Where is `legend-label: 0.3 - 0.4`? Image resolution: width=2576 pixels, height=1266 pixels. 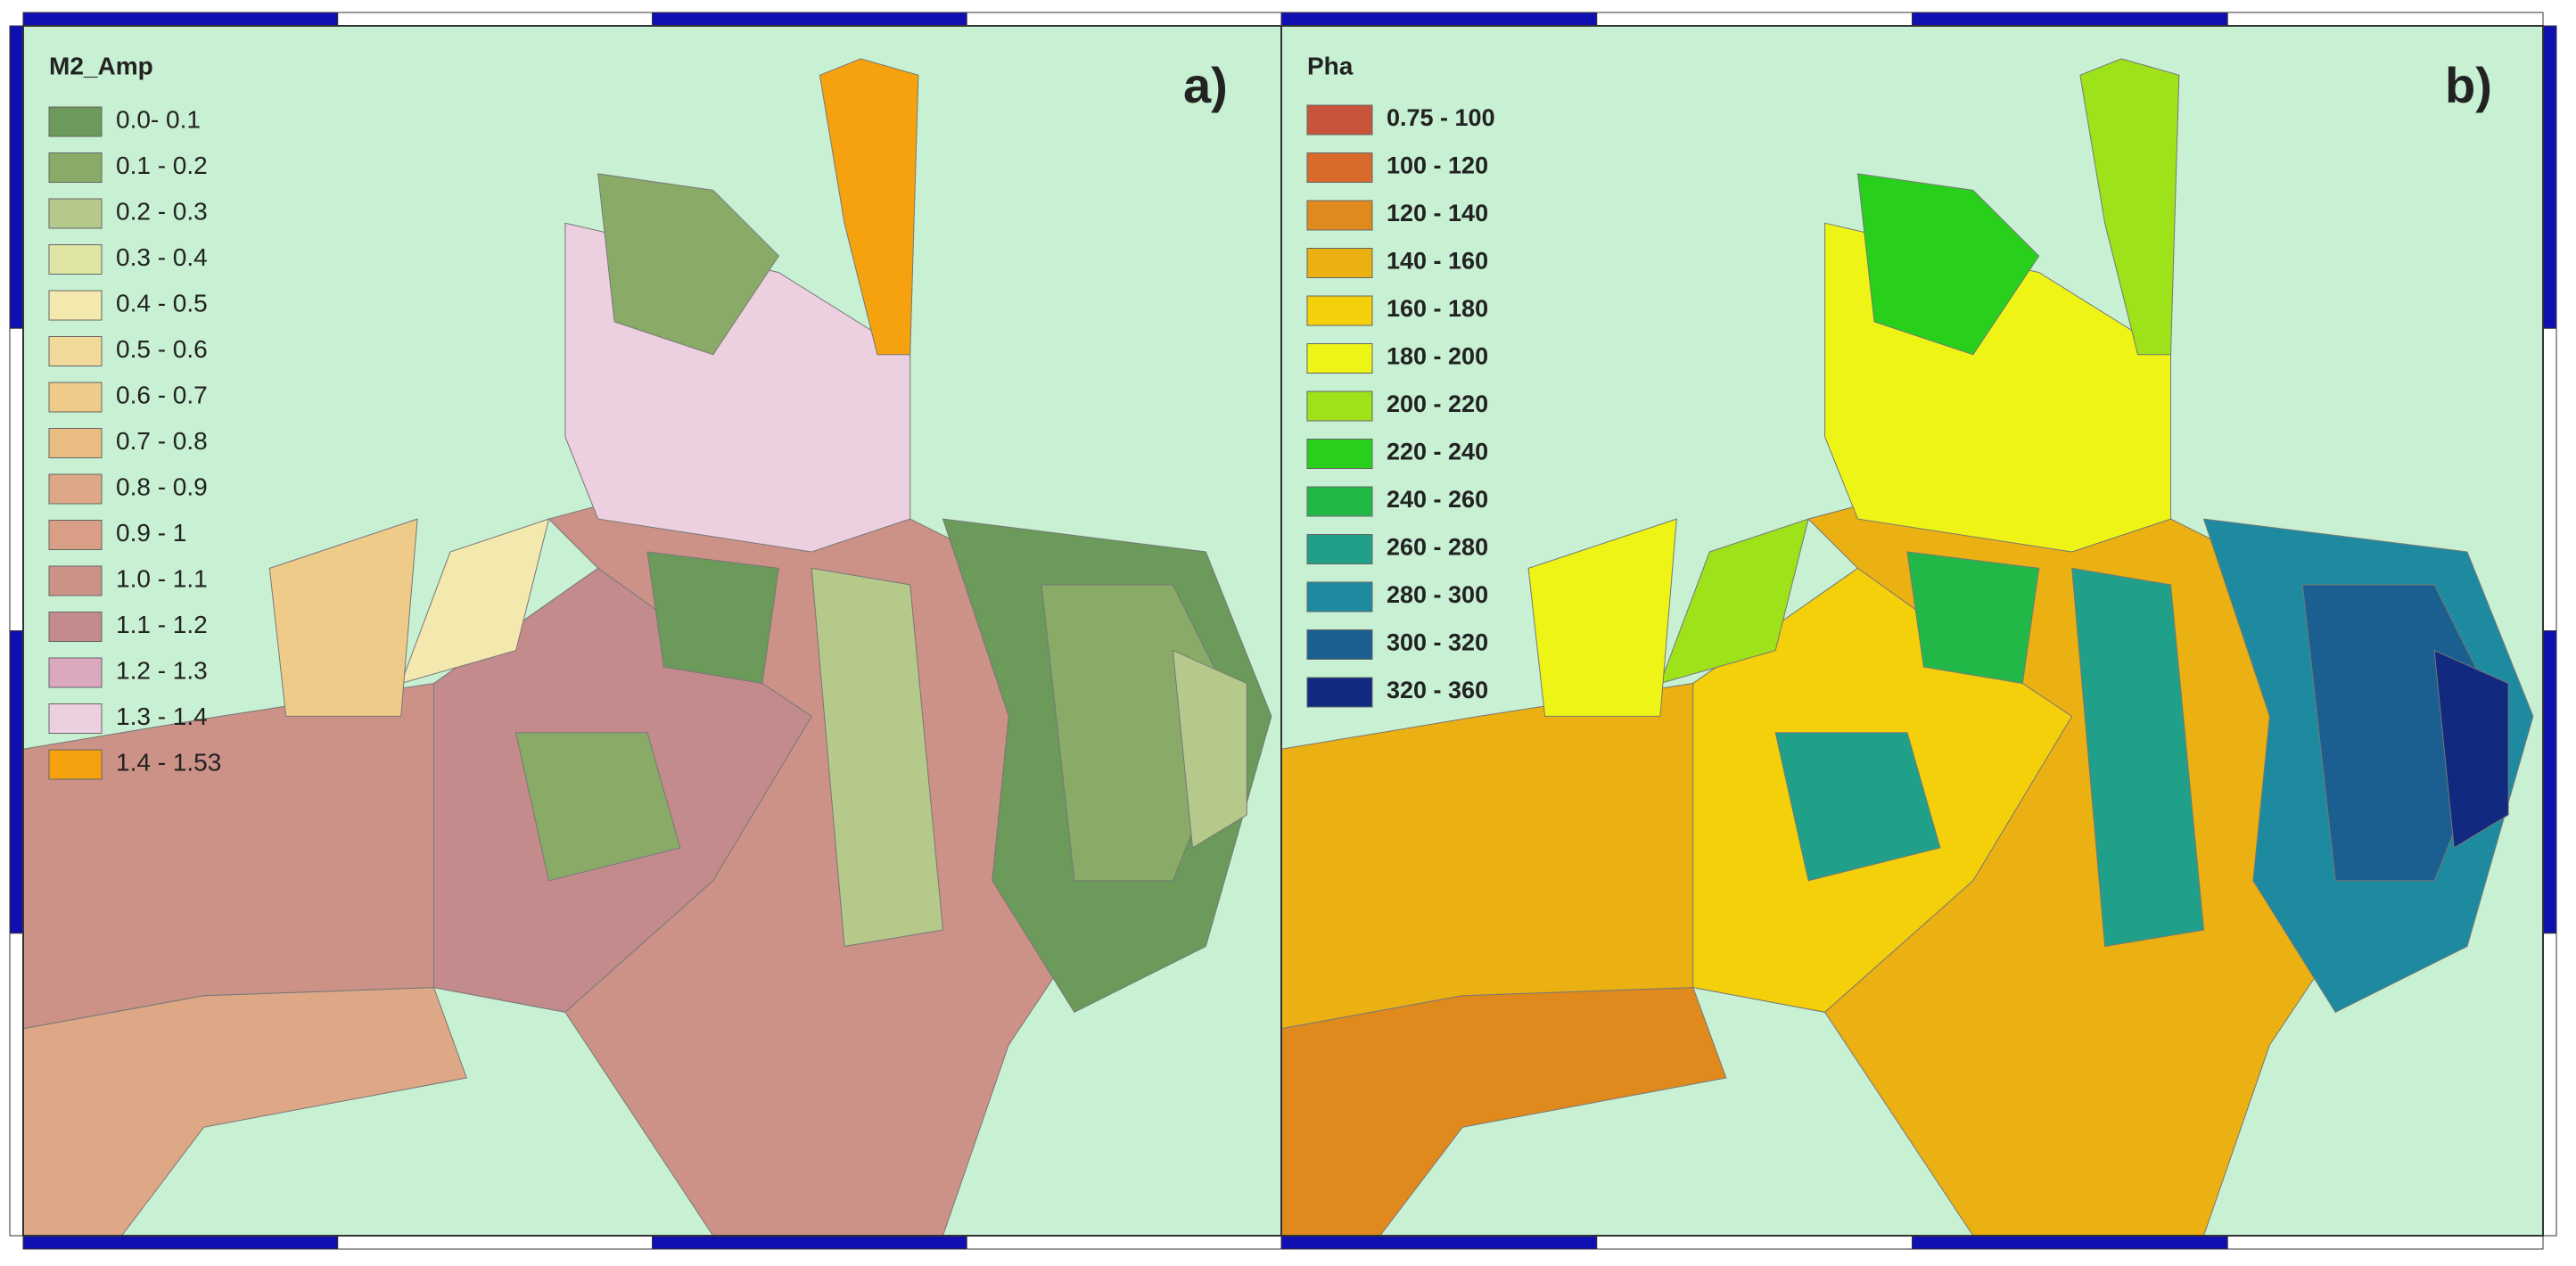
legend-label: 0.3 - 0.4 is located at coordinates (162, 257).